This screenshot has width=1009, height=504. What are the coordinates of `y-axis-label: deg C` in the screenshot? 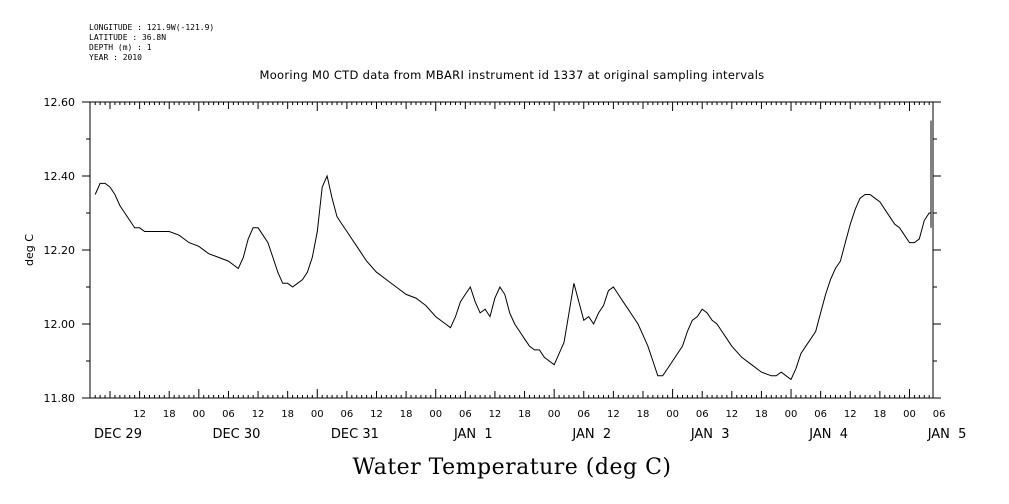 It's located at (29, 250).